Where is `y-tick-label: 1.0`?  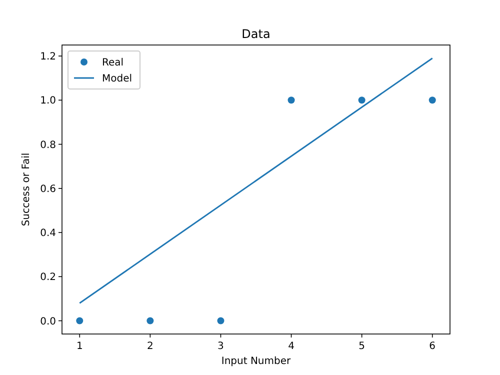 y-tick-label: 1.0 is located at coordinates (48, 101).